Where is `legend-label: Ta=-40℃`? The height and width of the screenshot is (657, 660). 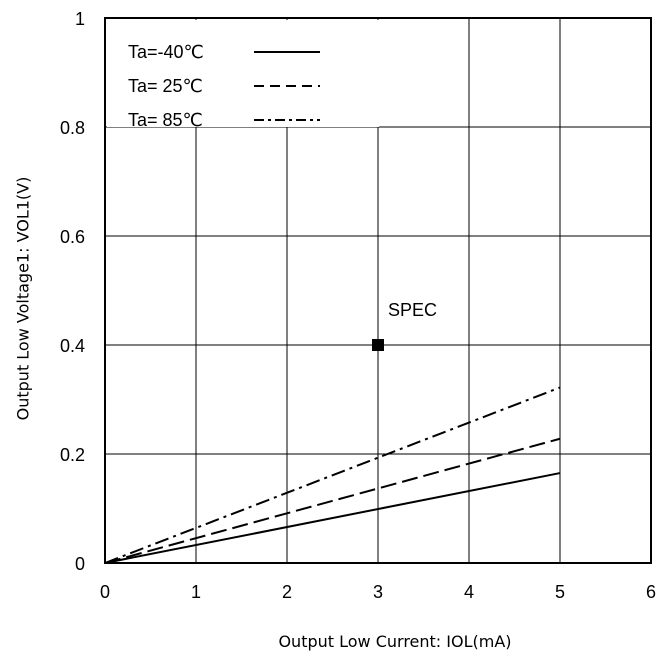 legend-label: Ta=-40℃ is located at coordinates (166, 52).